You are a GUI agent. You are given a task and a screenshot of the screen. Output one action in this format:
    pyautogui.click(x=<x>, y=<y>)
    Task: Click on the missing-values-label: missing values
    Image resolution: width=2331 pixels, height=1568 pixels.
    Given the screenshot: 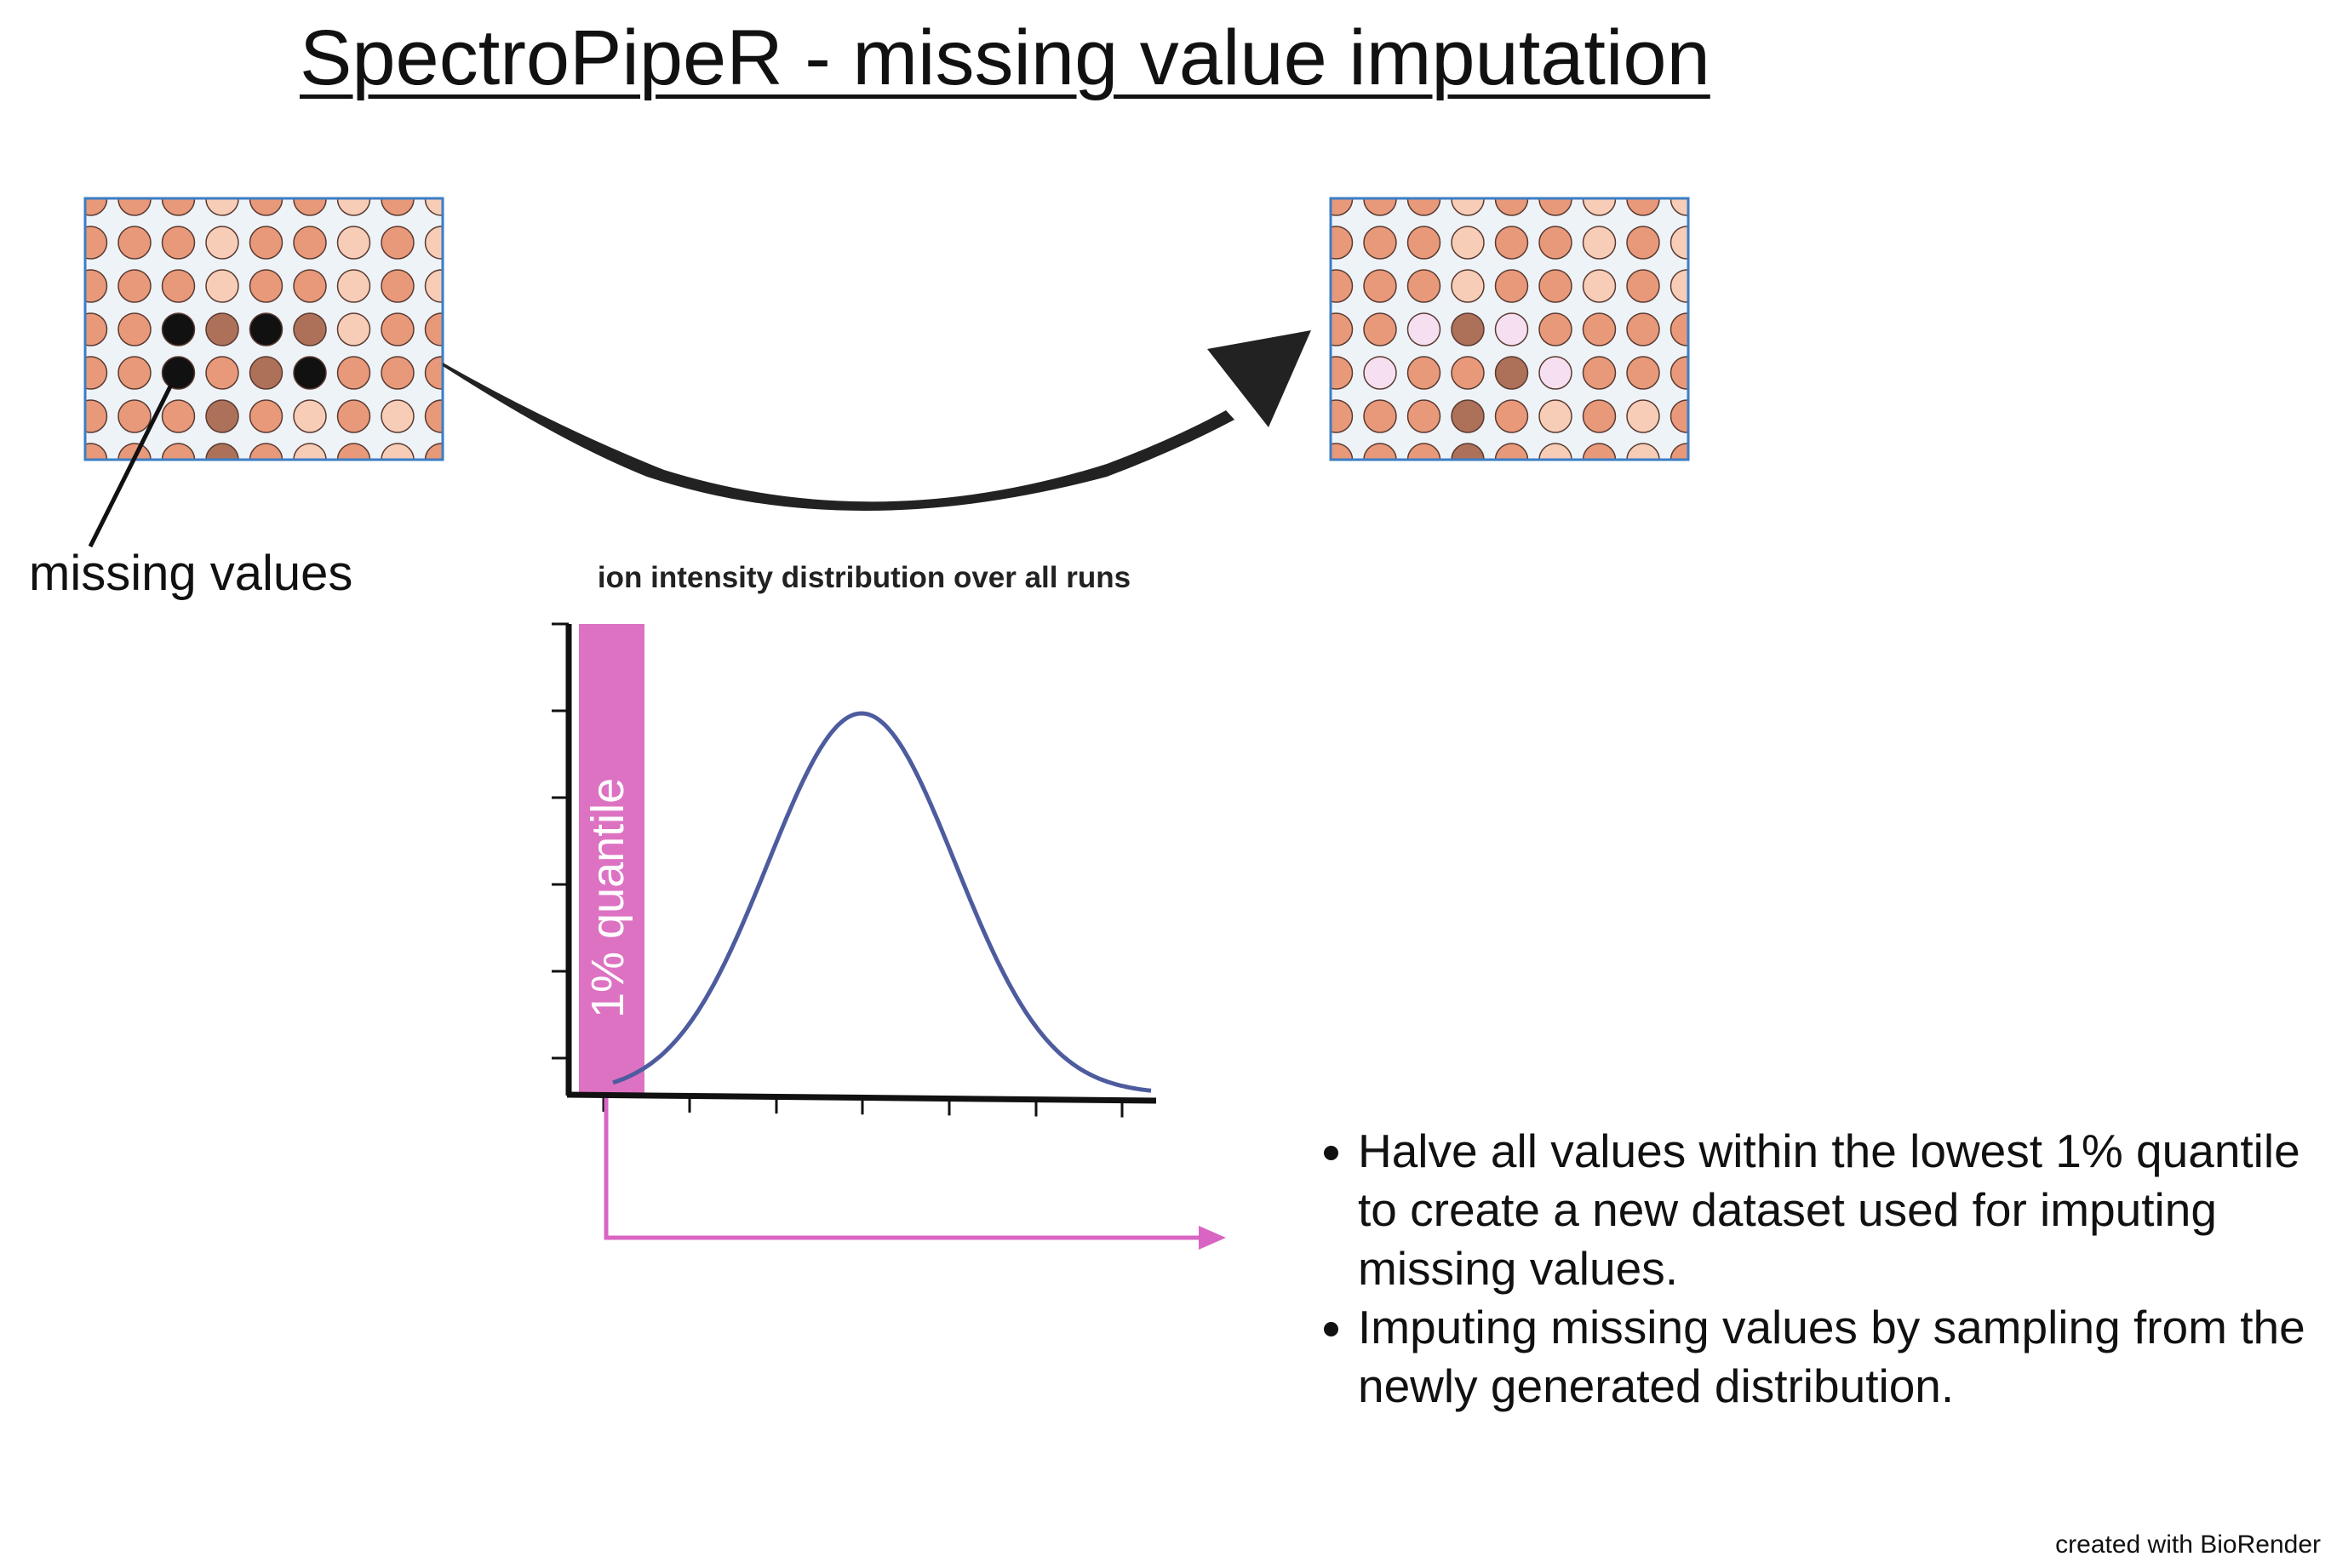 What is the action you would take?
    pyautogui.click(x=191, y=573)
    